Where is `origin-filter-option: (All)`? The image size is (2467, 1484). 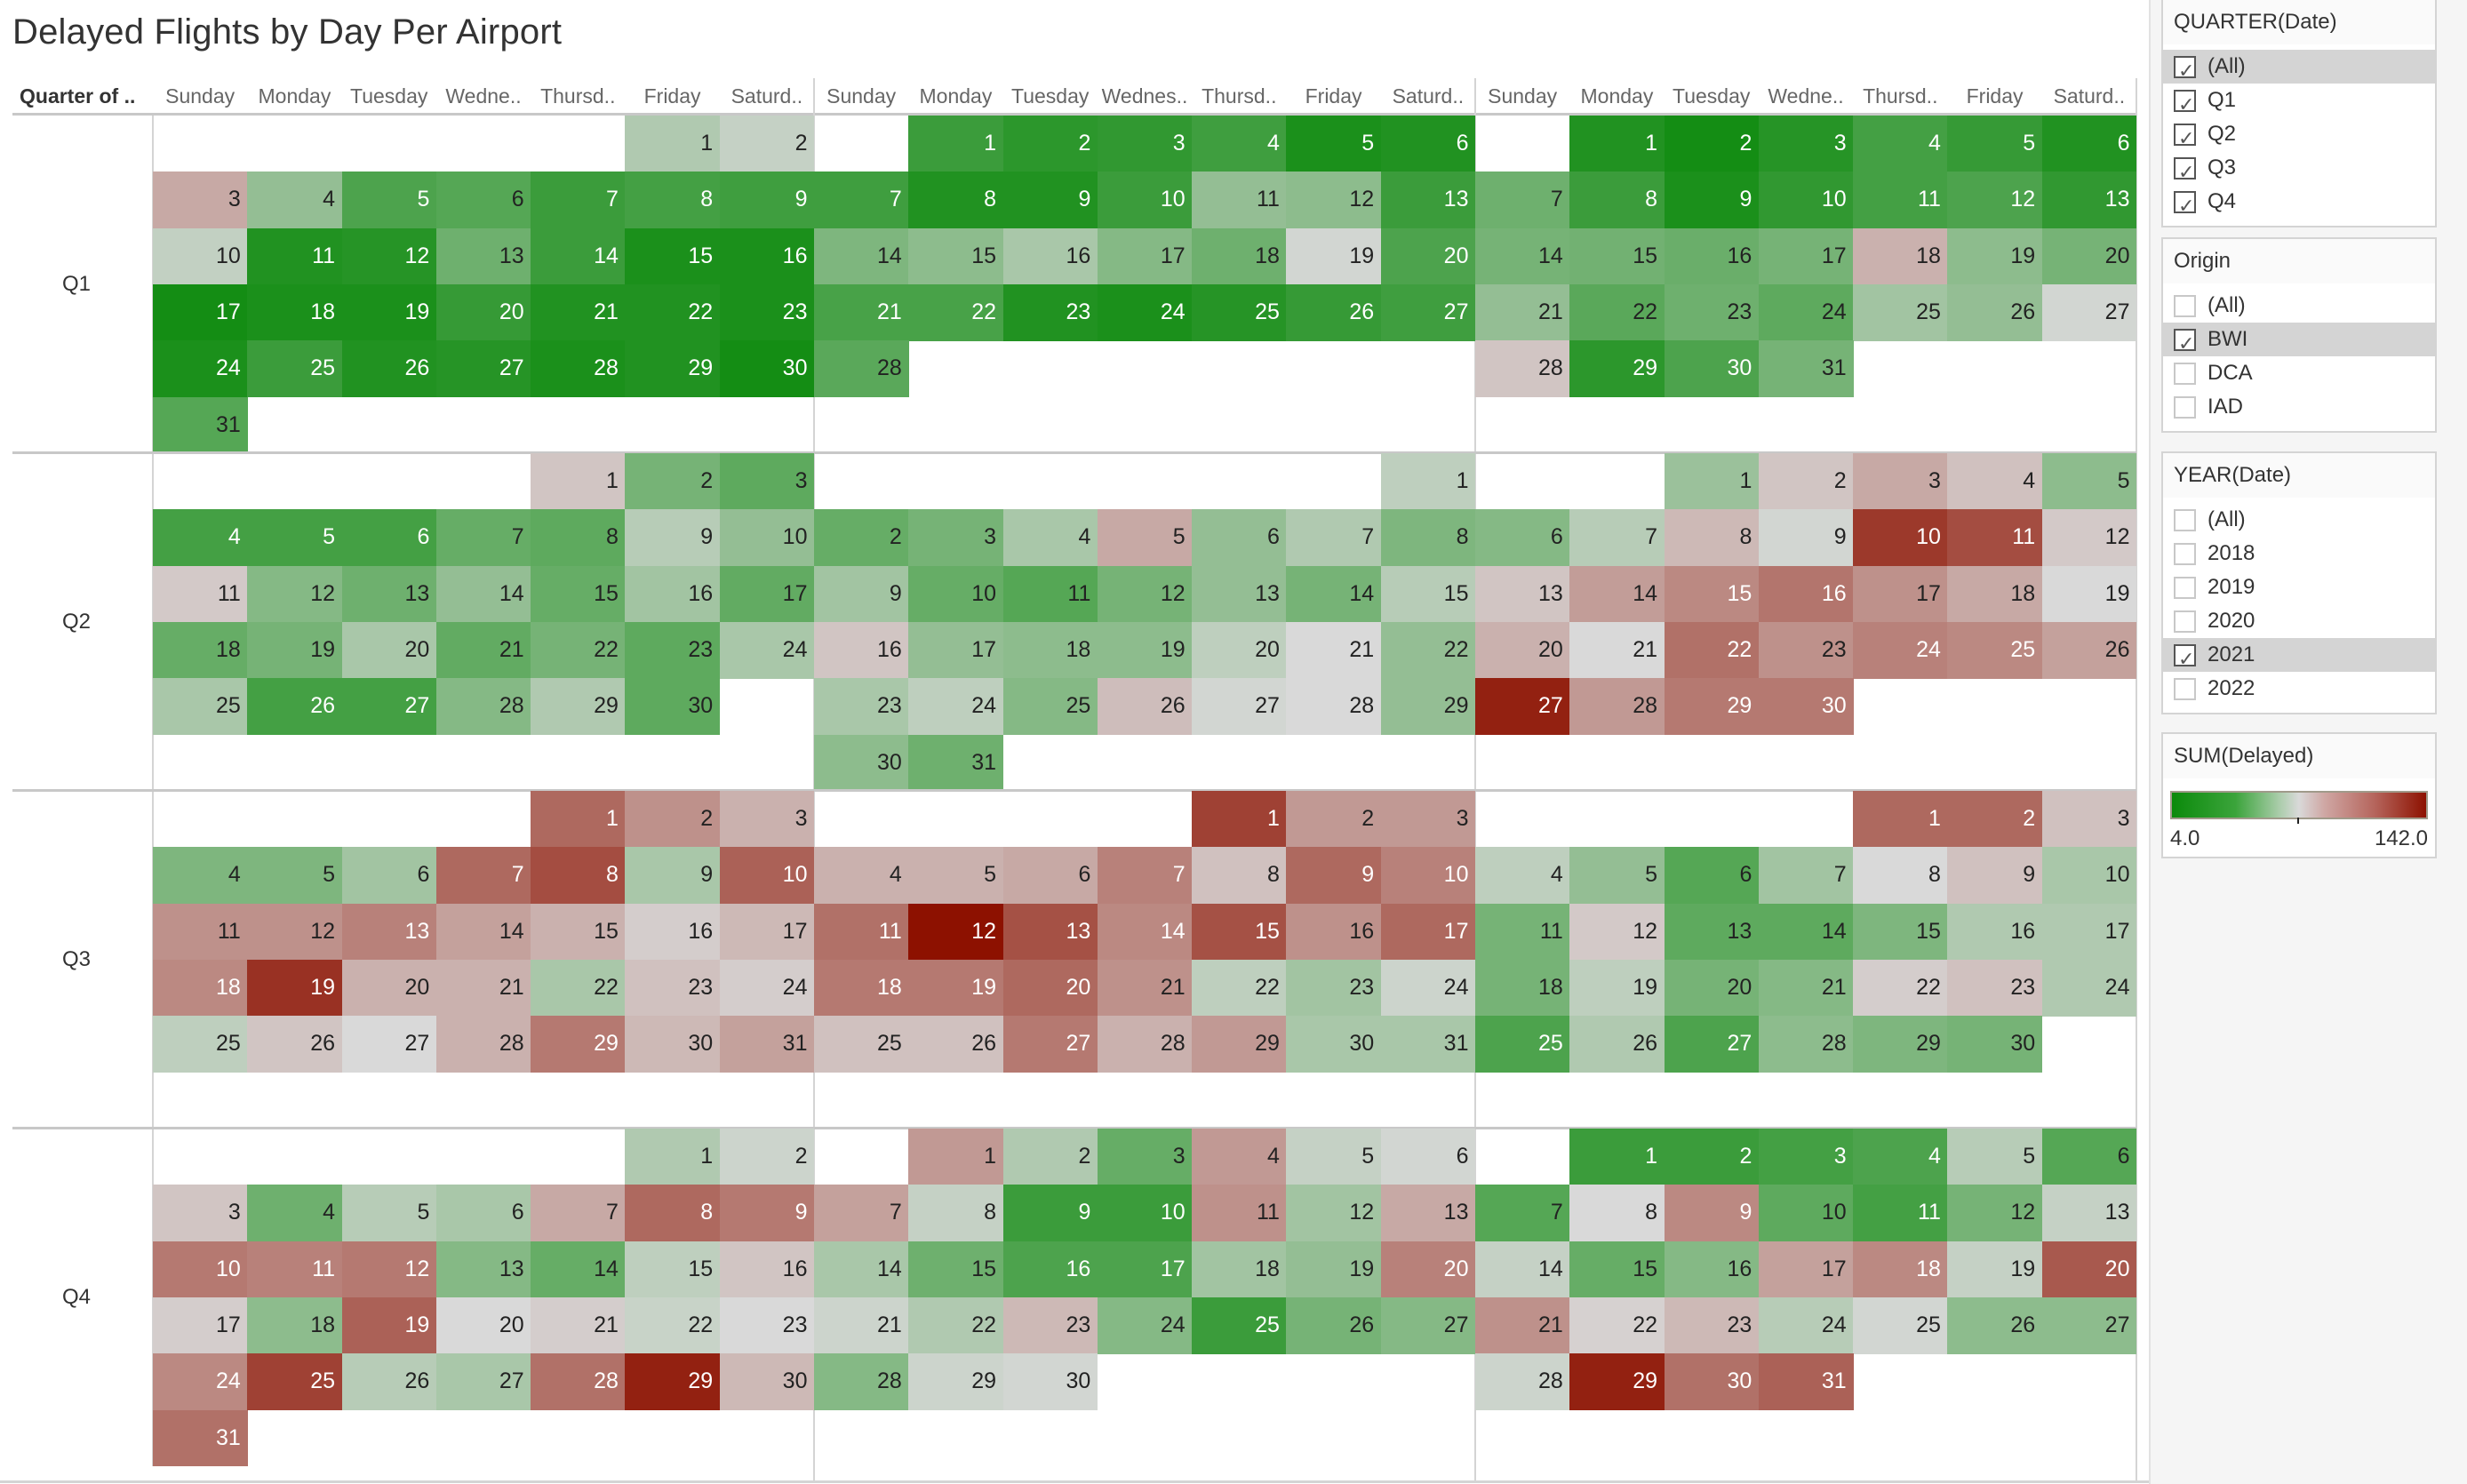 origin-filter-option: (All) is located at coordinates (2299, 306).